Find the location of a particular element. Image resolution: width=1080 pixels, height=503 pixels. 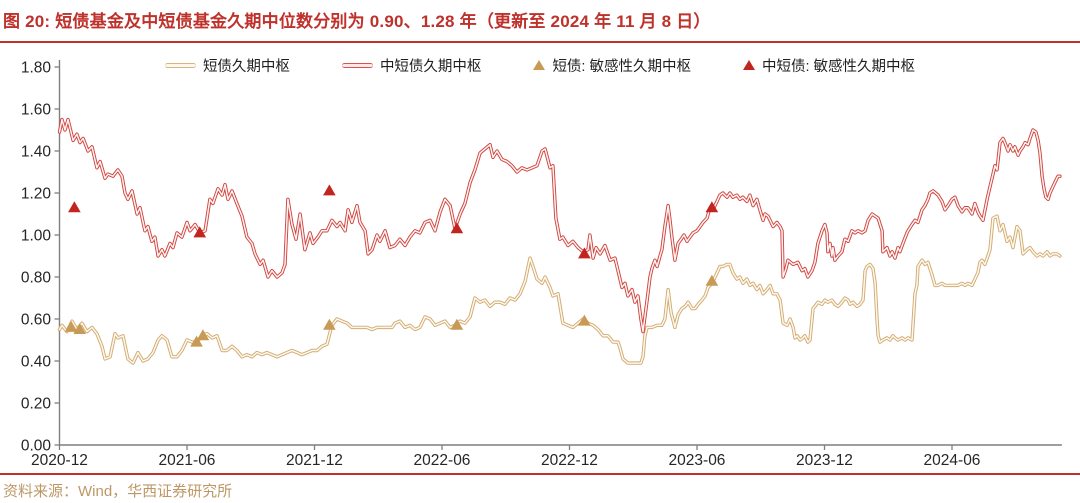

y-tick-label: 0.40 is located at coordinates (36, 362).